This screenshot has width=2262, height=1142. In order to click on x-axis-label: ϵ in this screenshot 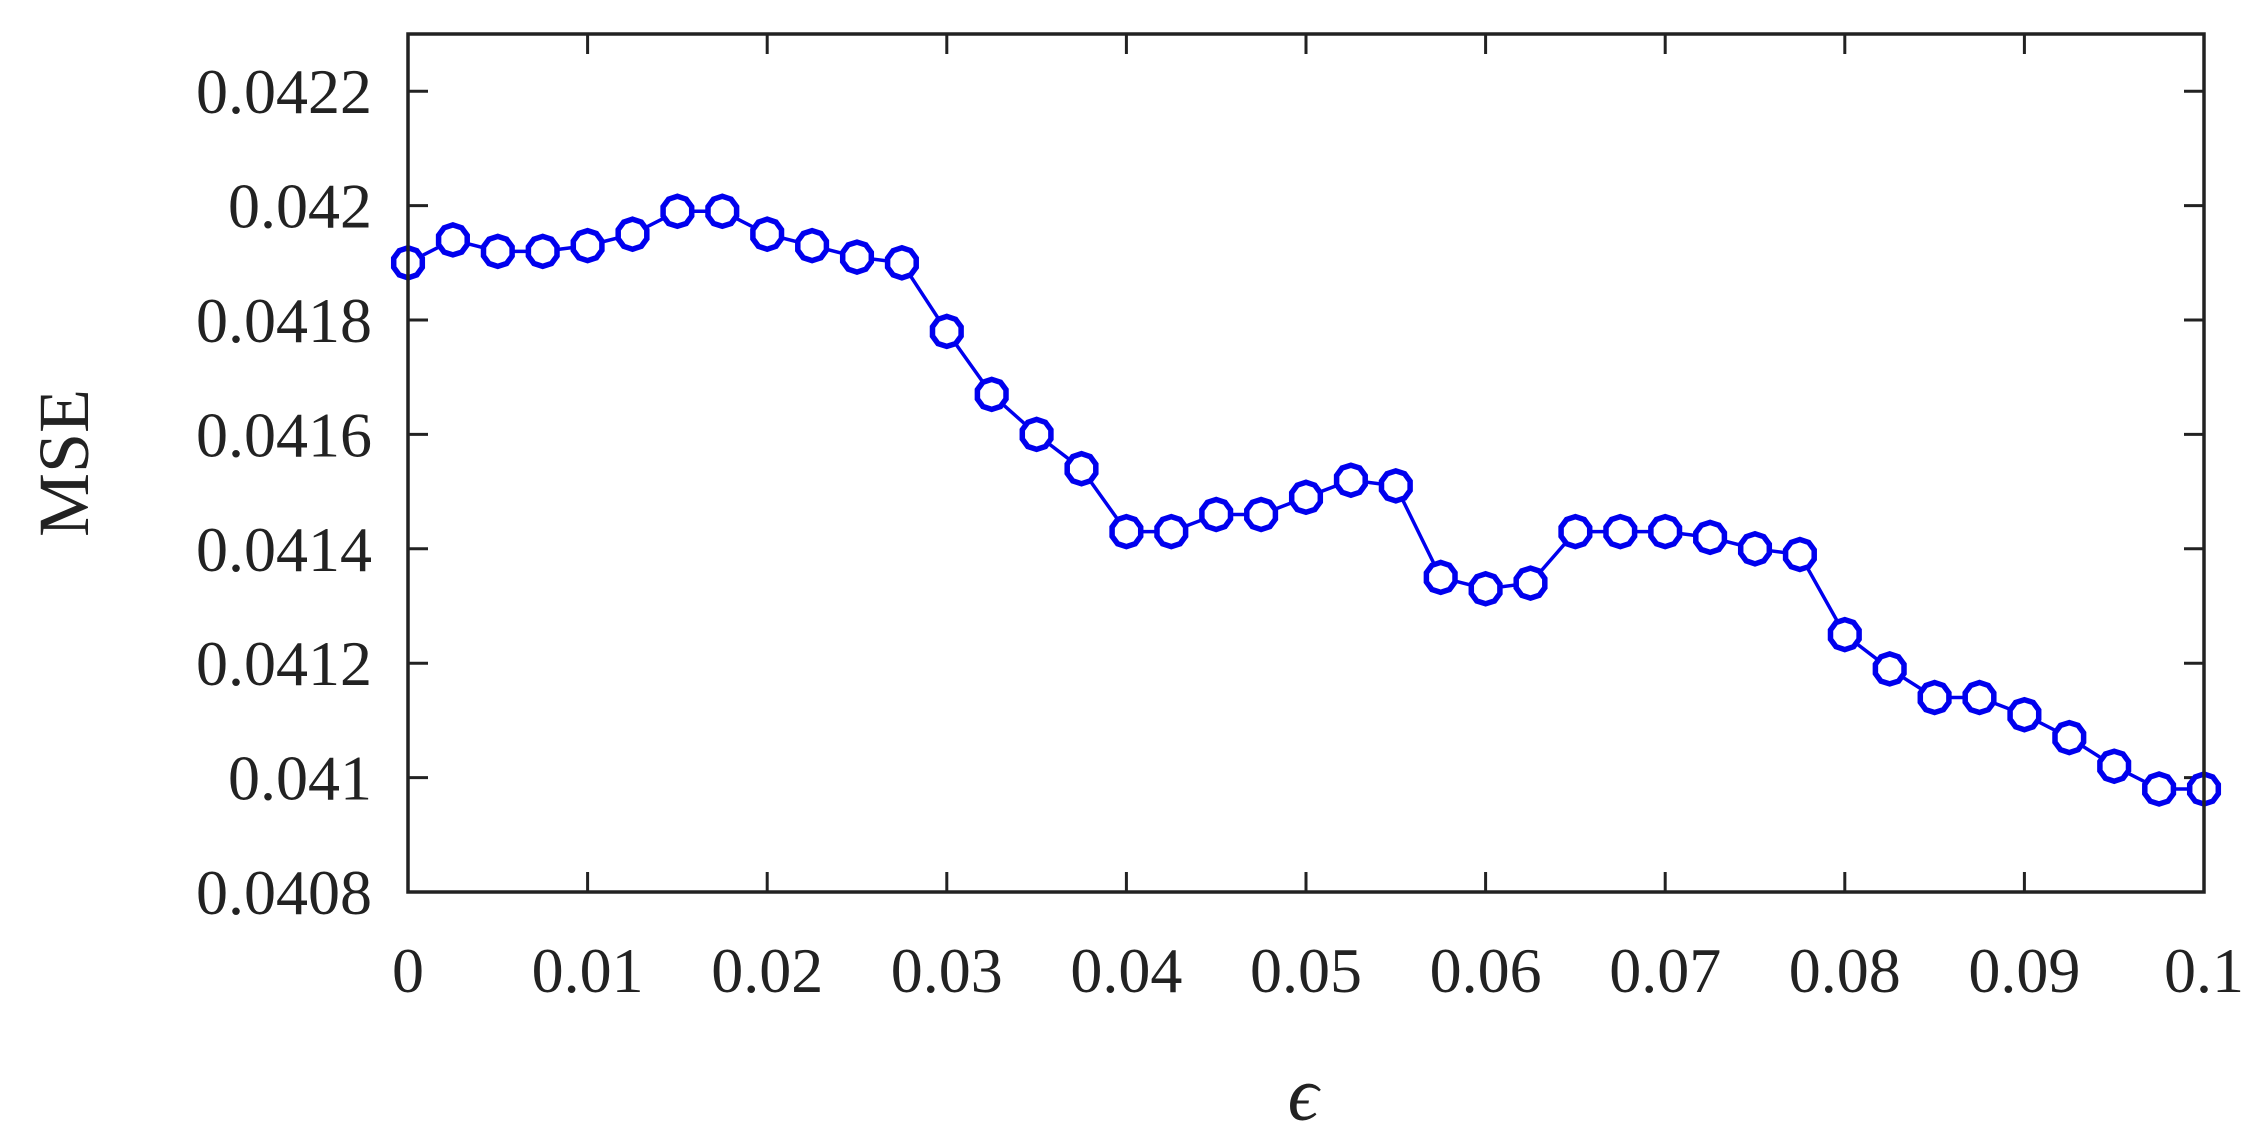, I will do `click(1305, 1095)`.